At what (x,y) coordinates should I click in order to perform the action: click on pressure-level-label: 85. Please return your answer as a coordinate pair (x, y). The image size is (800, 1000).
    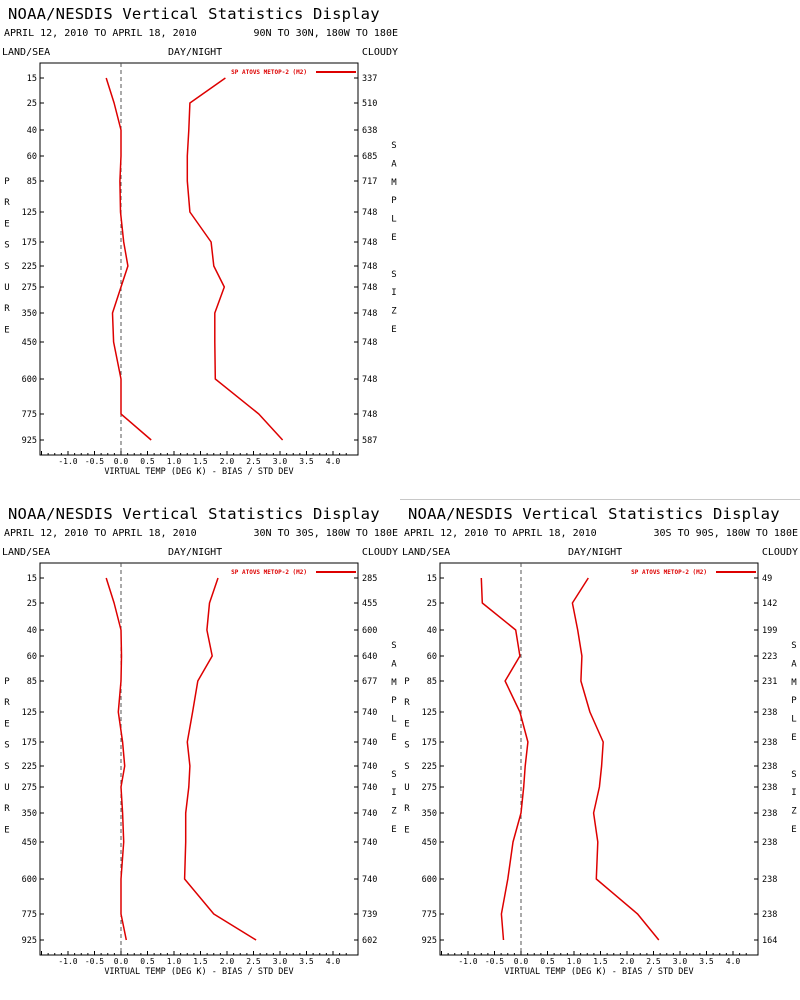
    Looking at the image, I should click on (32, 682).